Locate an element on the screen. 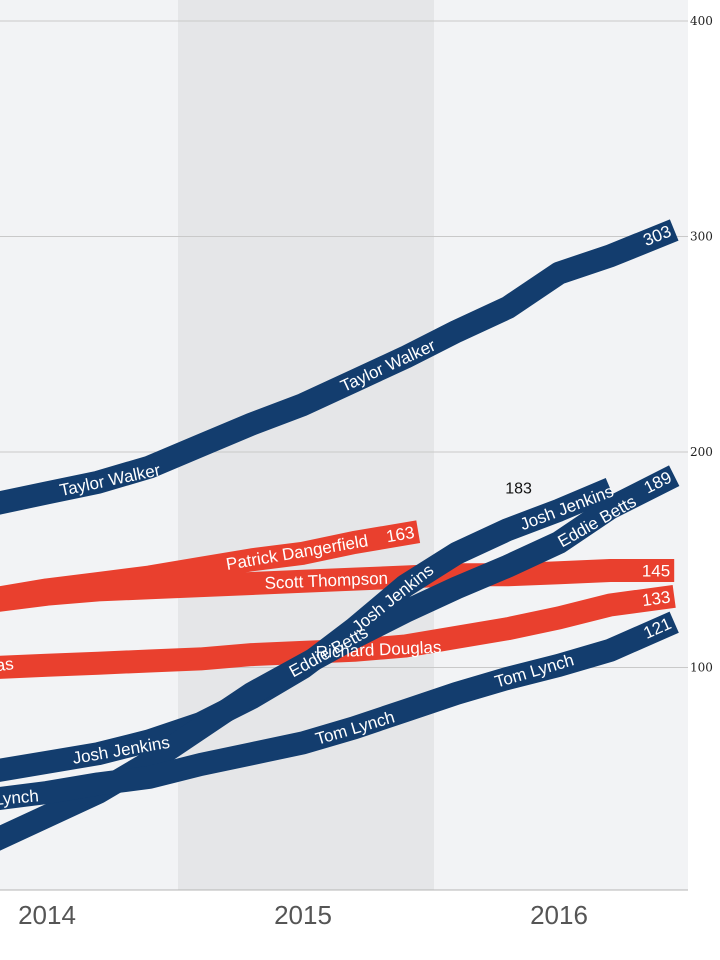 The width and height of the screenshot is (720, 960). annotation-0: 183 is located at coordinates (518, 488).